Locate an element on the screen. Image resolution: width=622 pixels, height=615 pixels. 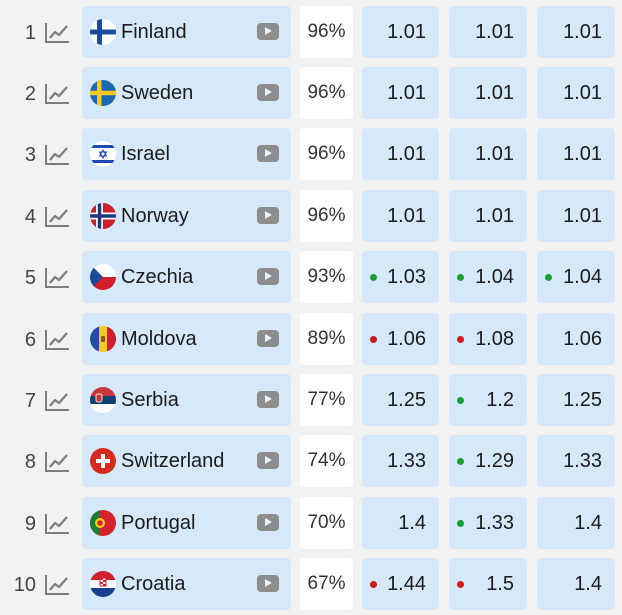
country-cell: Norway is located at coordinates (186, 216).